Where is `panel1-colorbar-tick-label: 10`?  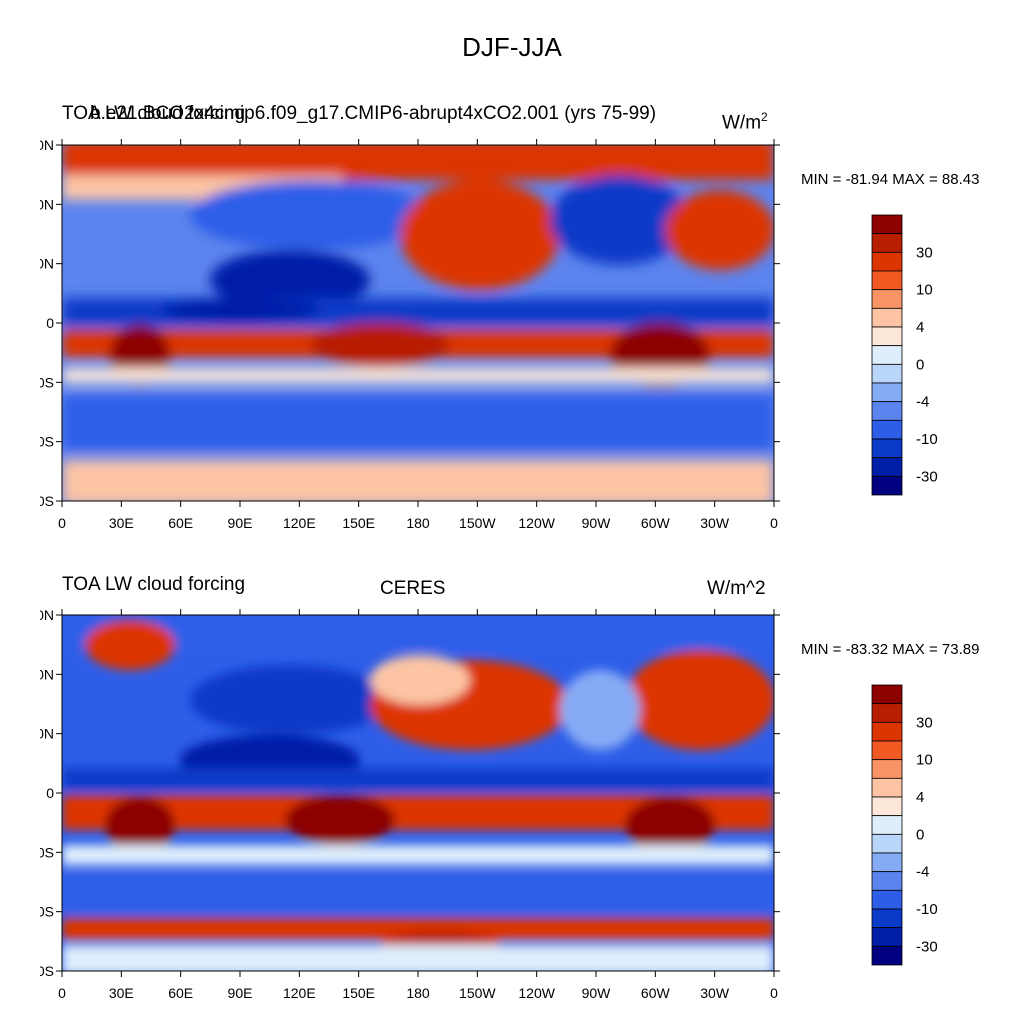 panel1-colorbar-tick-label: 10 is located at coordinates (924, 290).